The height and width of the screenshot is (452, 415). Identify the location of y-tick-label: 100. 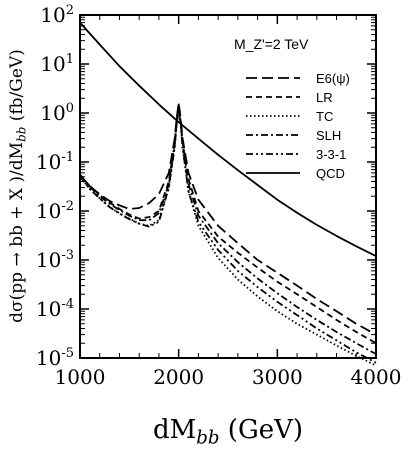
(57, 113).